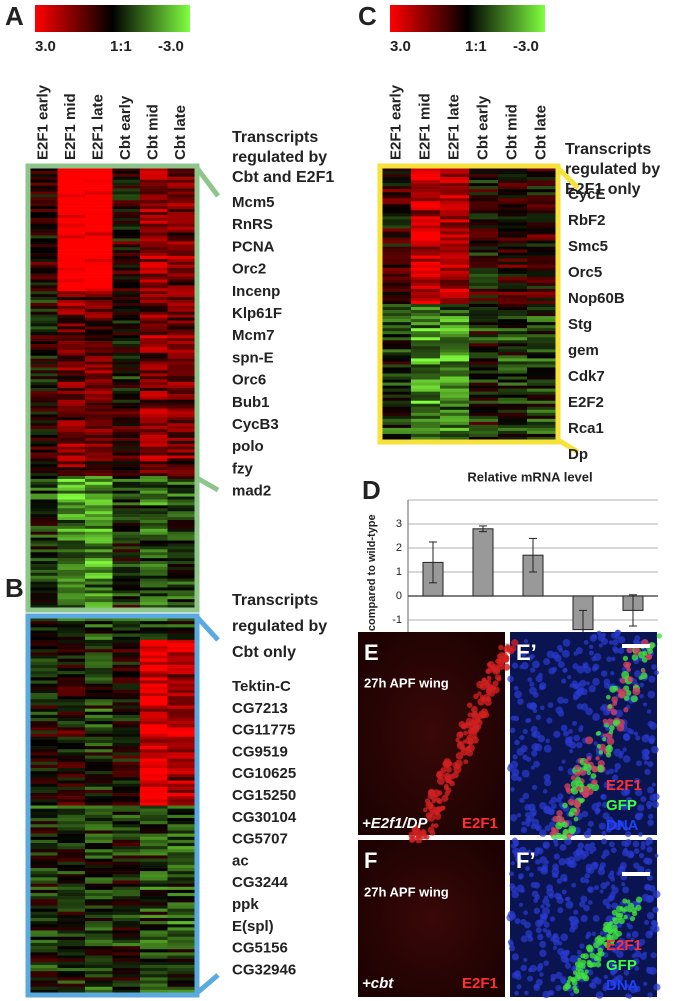 The height and width of the screenshot is (1001, 677). I want to click on chart-title: Relative mRNA level, so click(529, 476).